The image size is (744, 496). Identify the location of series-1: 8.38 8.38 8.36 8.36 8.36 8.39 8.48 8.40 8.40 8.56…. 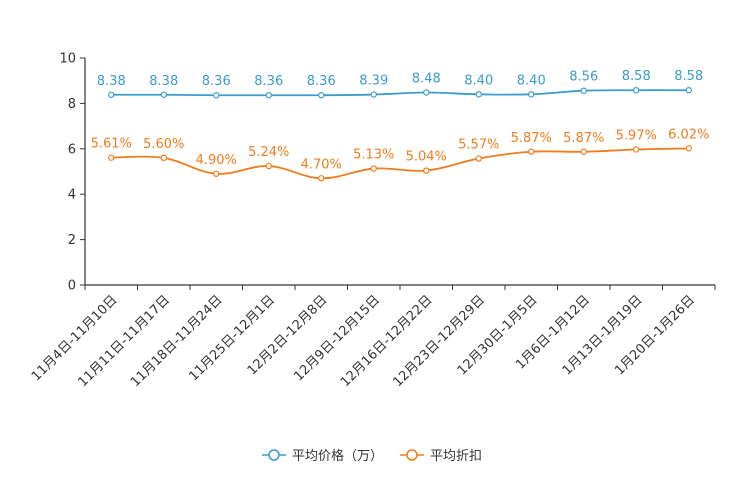
(400, 84).